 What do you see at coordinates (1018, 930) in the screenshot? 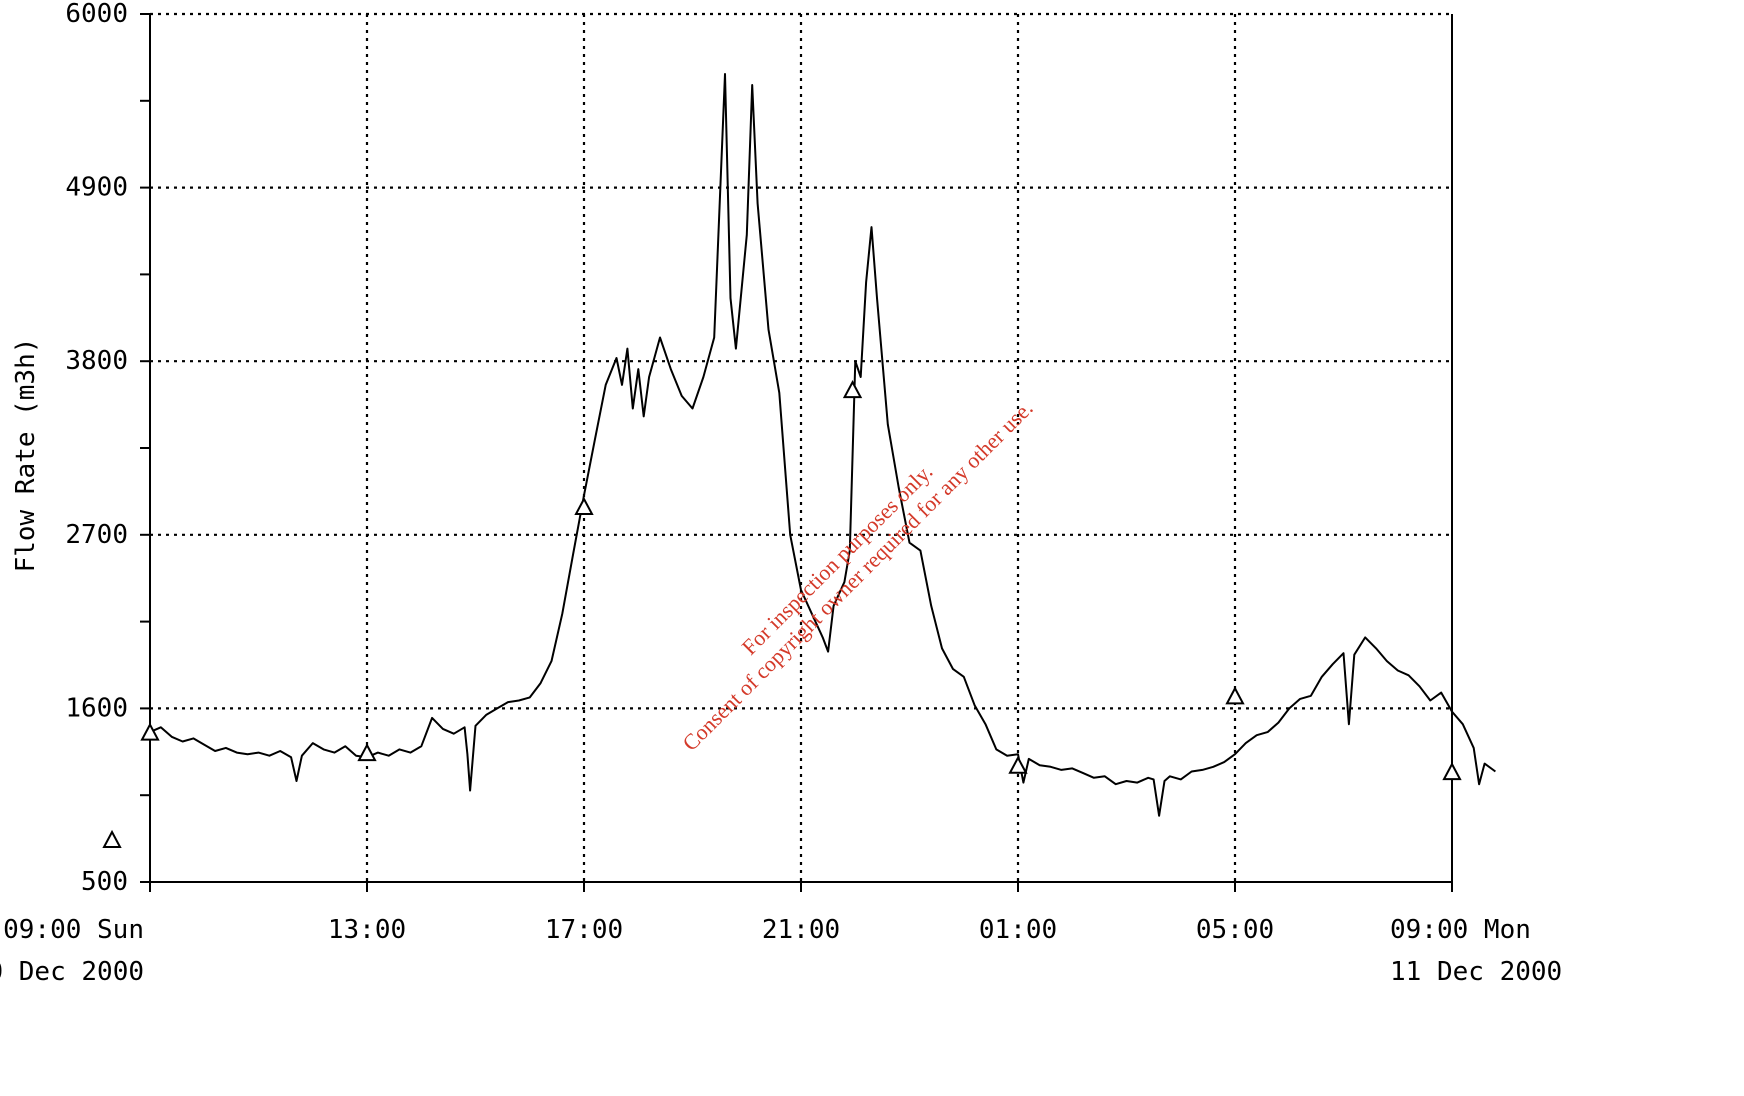
I see `x-tick-label: 01:00` at bounding box center [1018, 930].